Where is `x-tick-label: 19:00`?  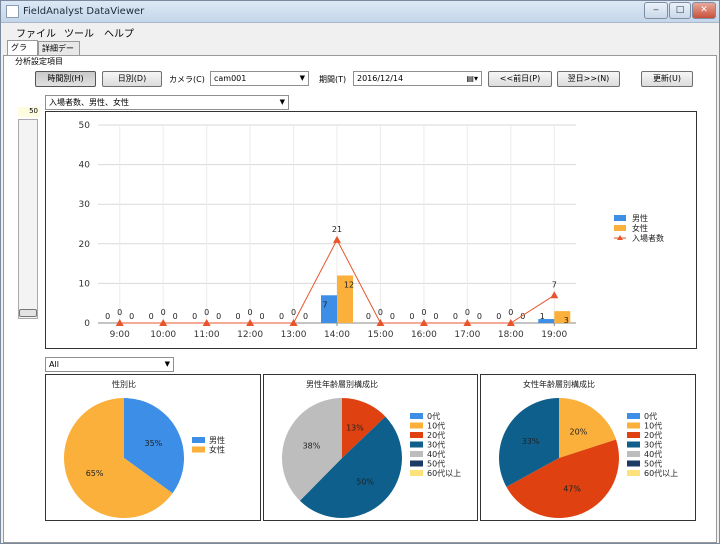 x-tick-label: 19:00 is located at coordinates (554, 335).